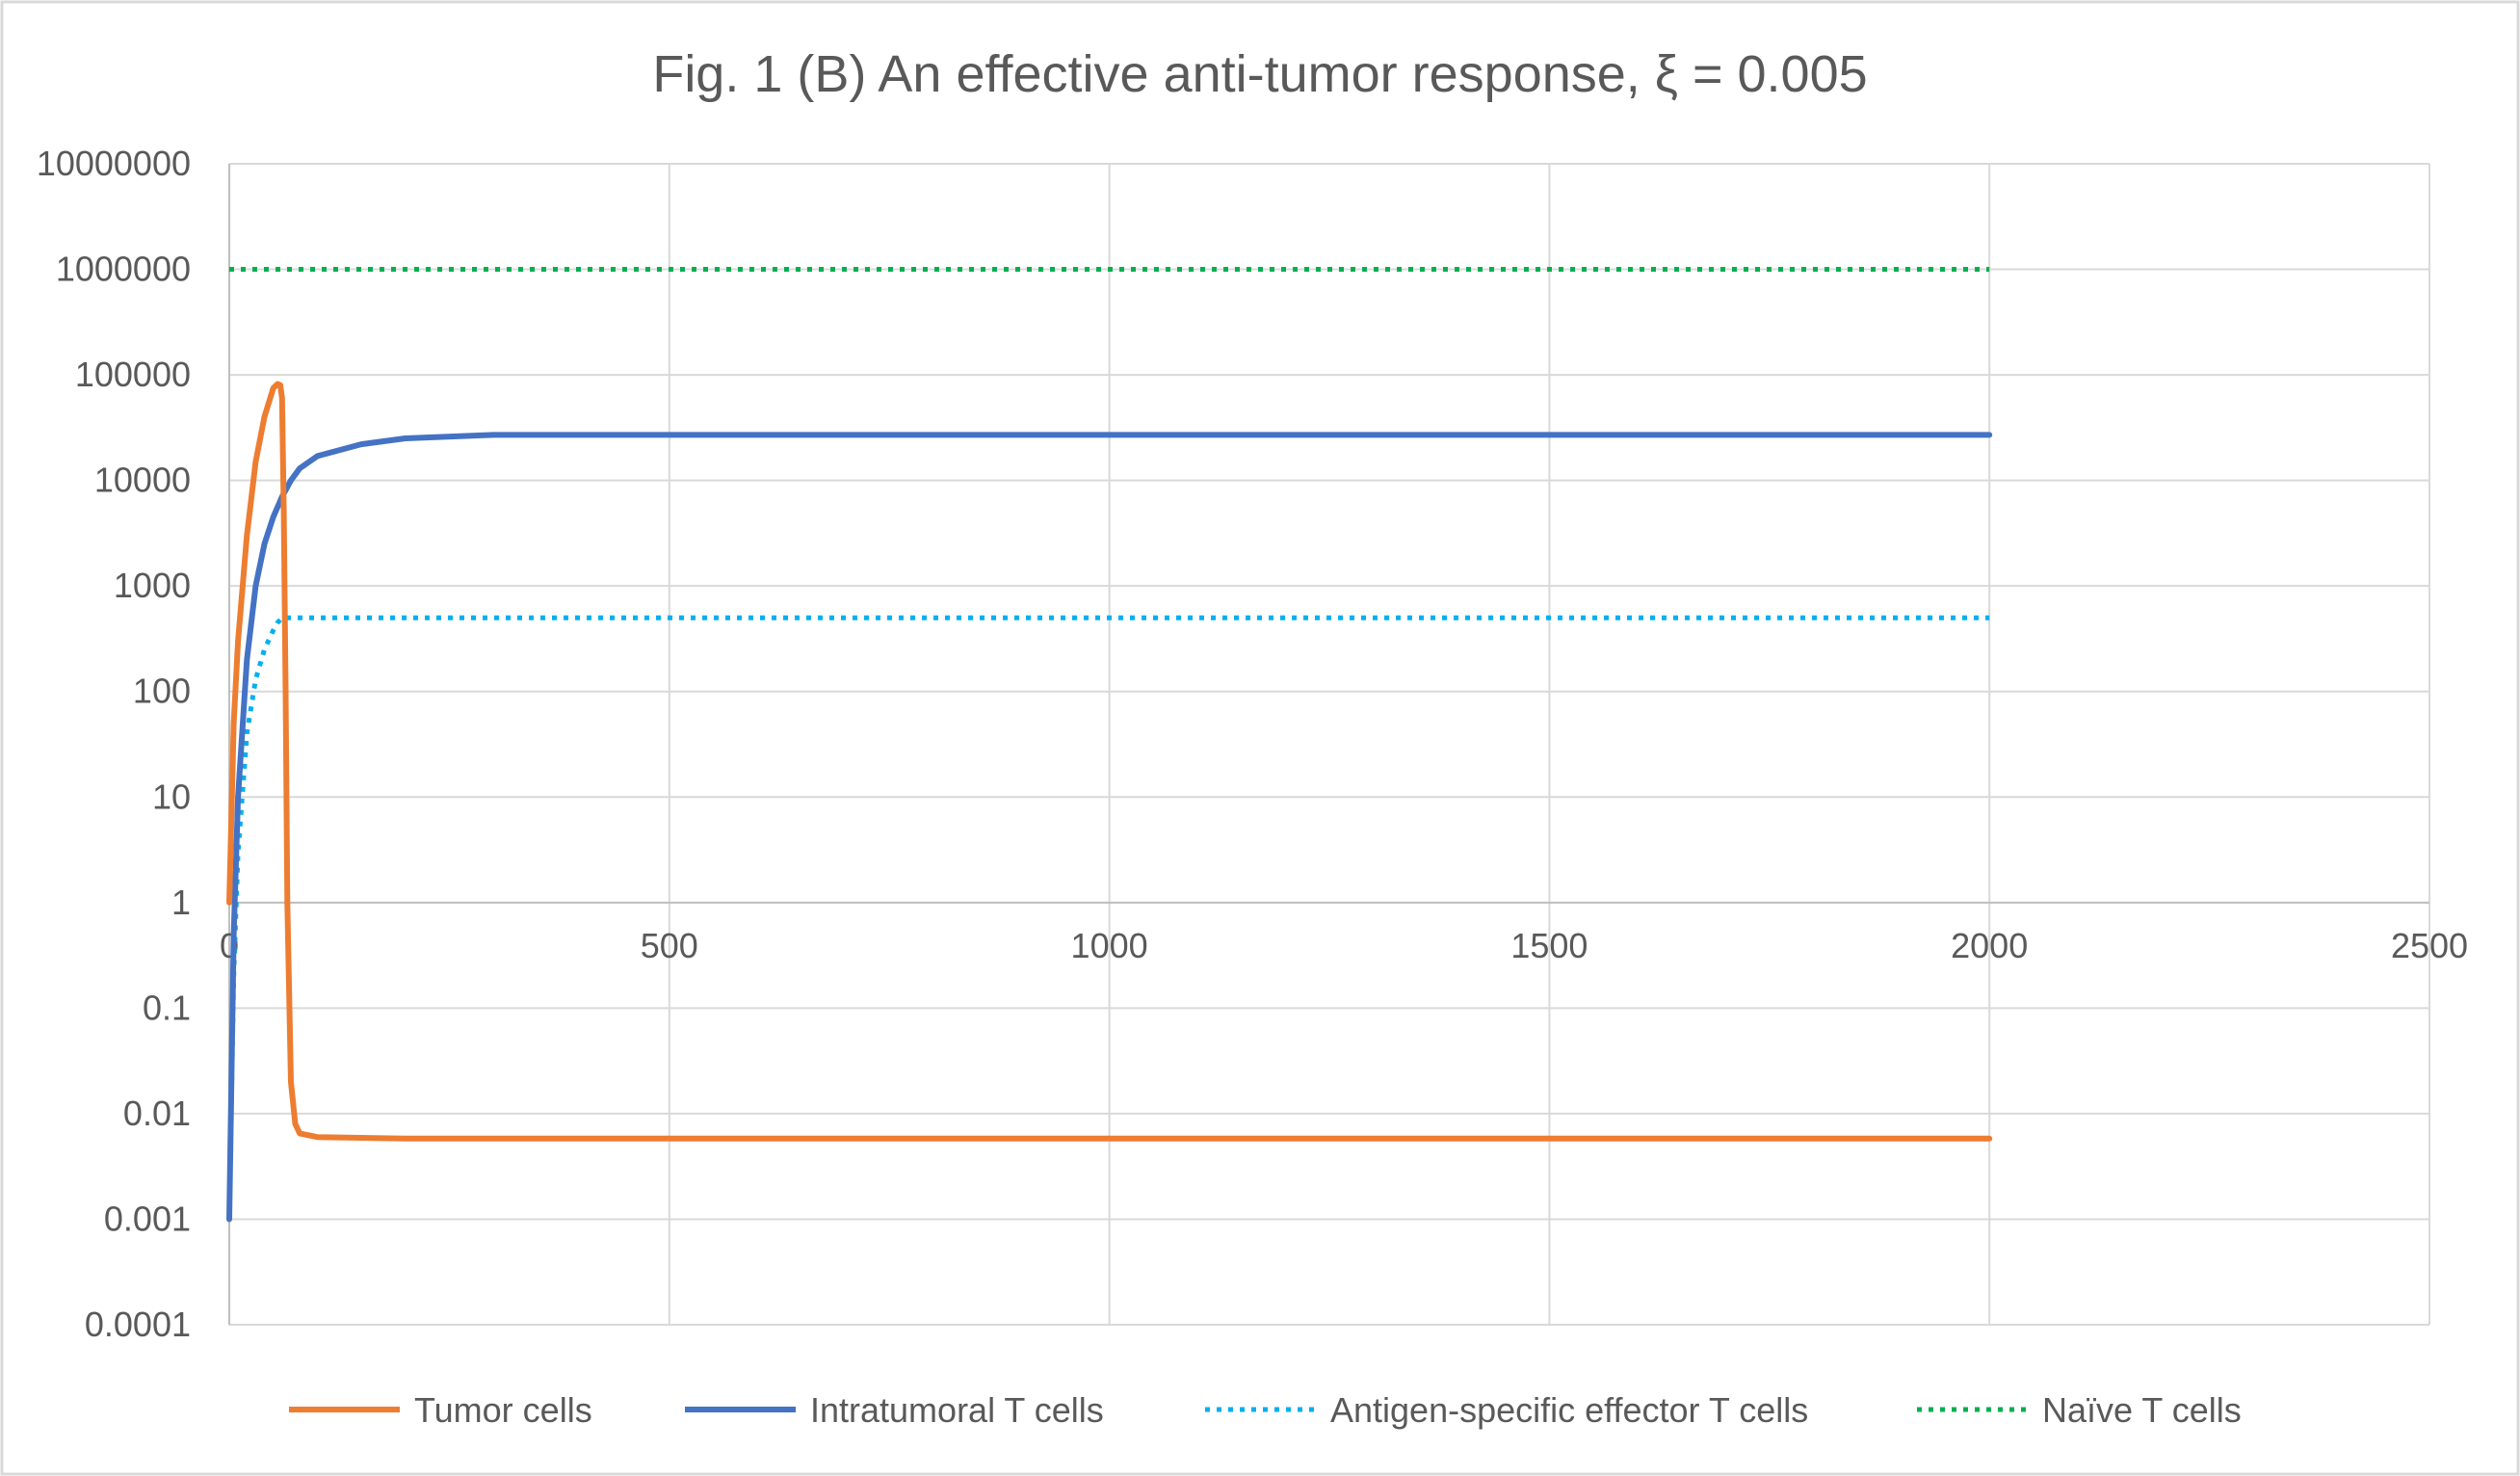  Describe the element at coordinates (181, 902) in the screenshot. I see `y-tick-label: 1` at that location.